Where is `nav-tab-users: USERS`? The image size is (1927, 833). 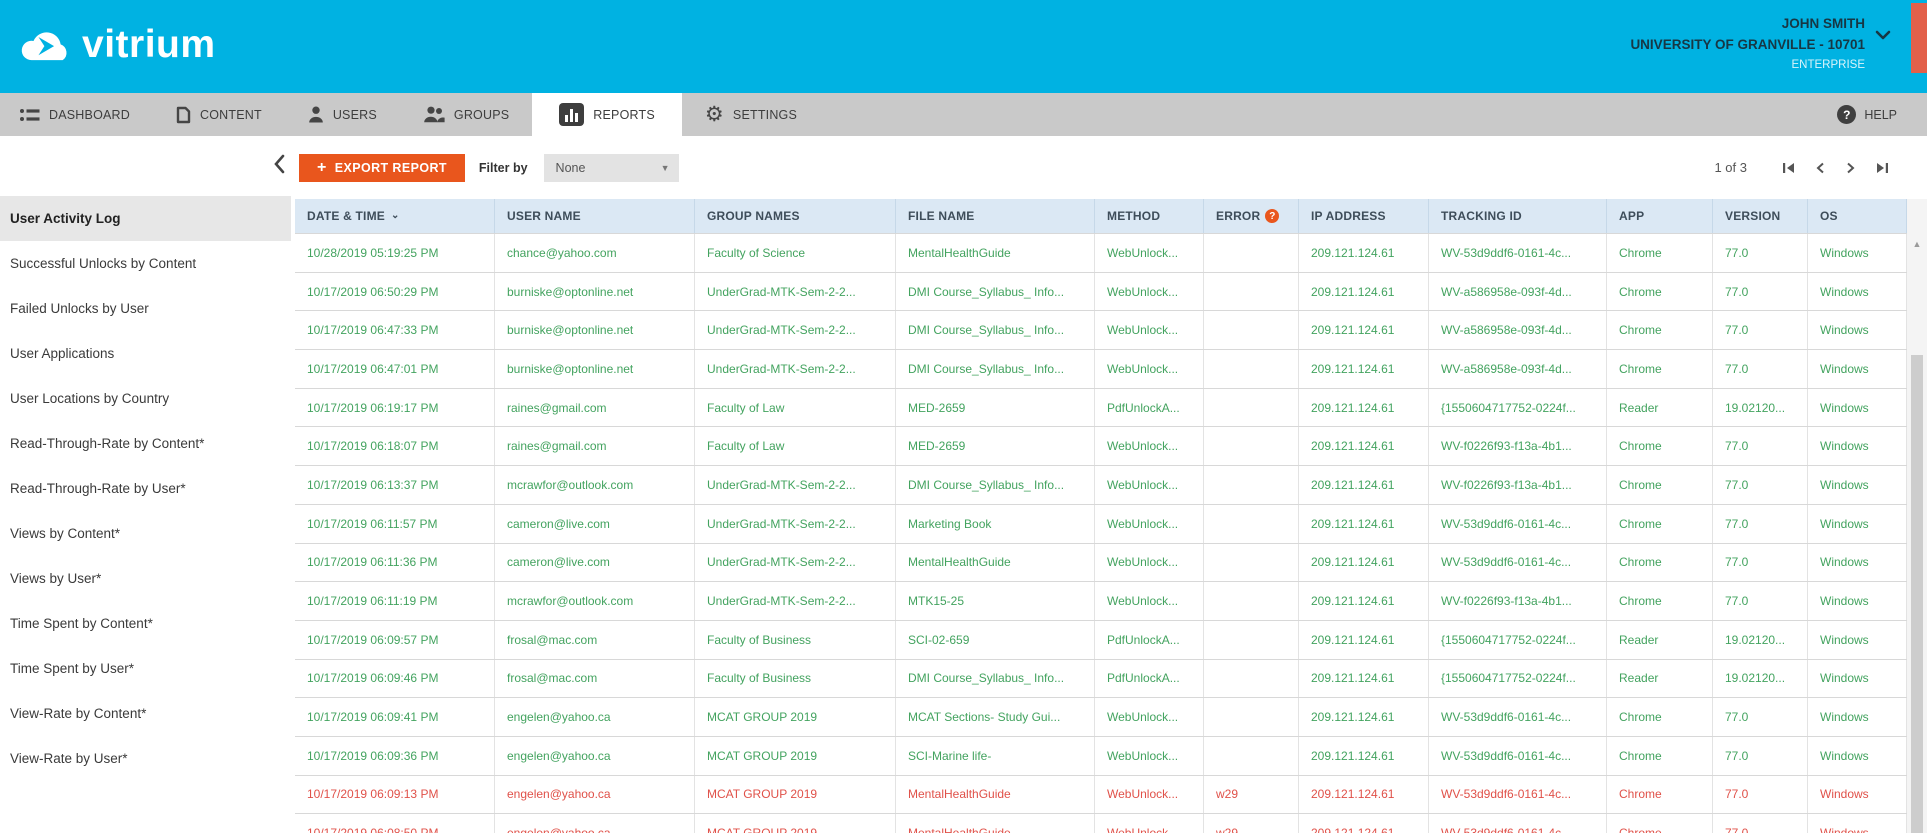
nav-tab-users: USERS is located at coordinates (342, 114).